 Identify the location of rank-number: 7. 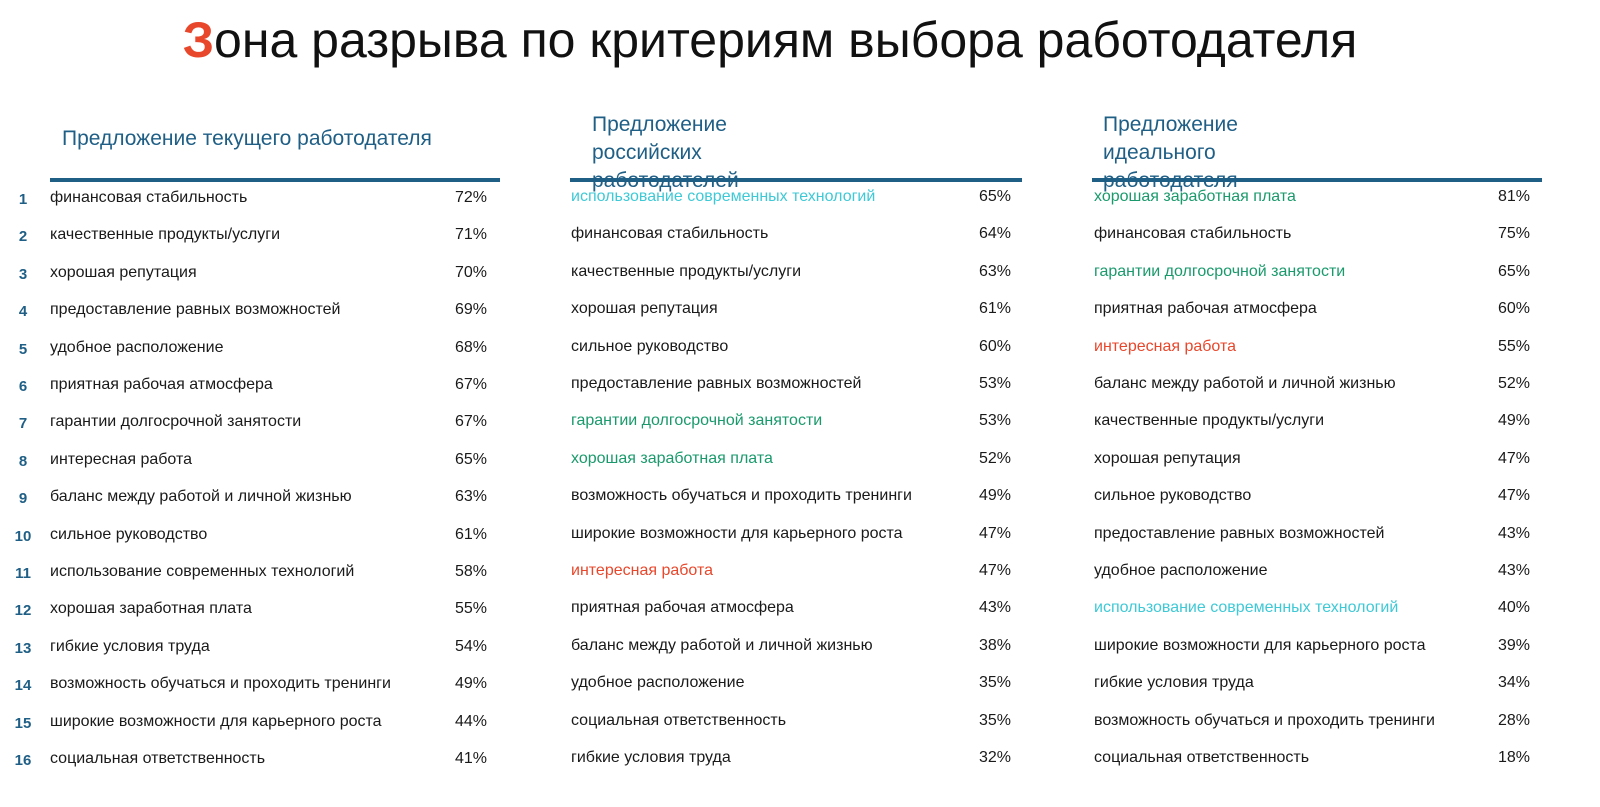
(23, 424).